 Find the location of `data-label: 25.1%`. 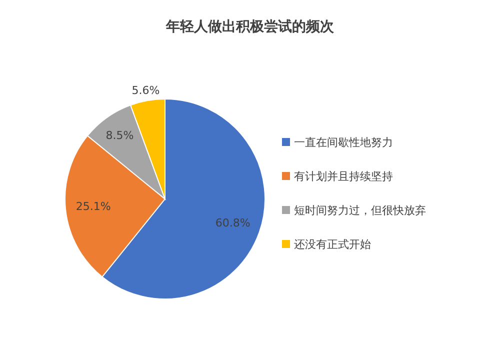

data-label: 25.1% is located at coordinates (93, 206).